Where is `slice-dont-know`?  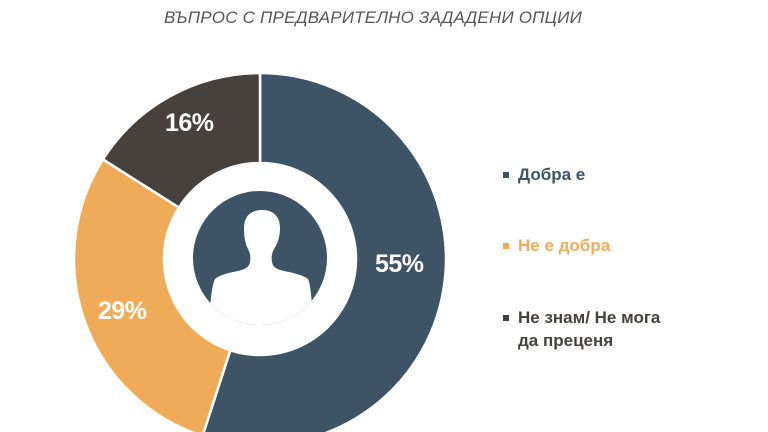
slice-dont-know is located at coordinates (181, 140).